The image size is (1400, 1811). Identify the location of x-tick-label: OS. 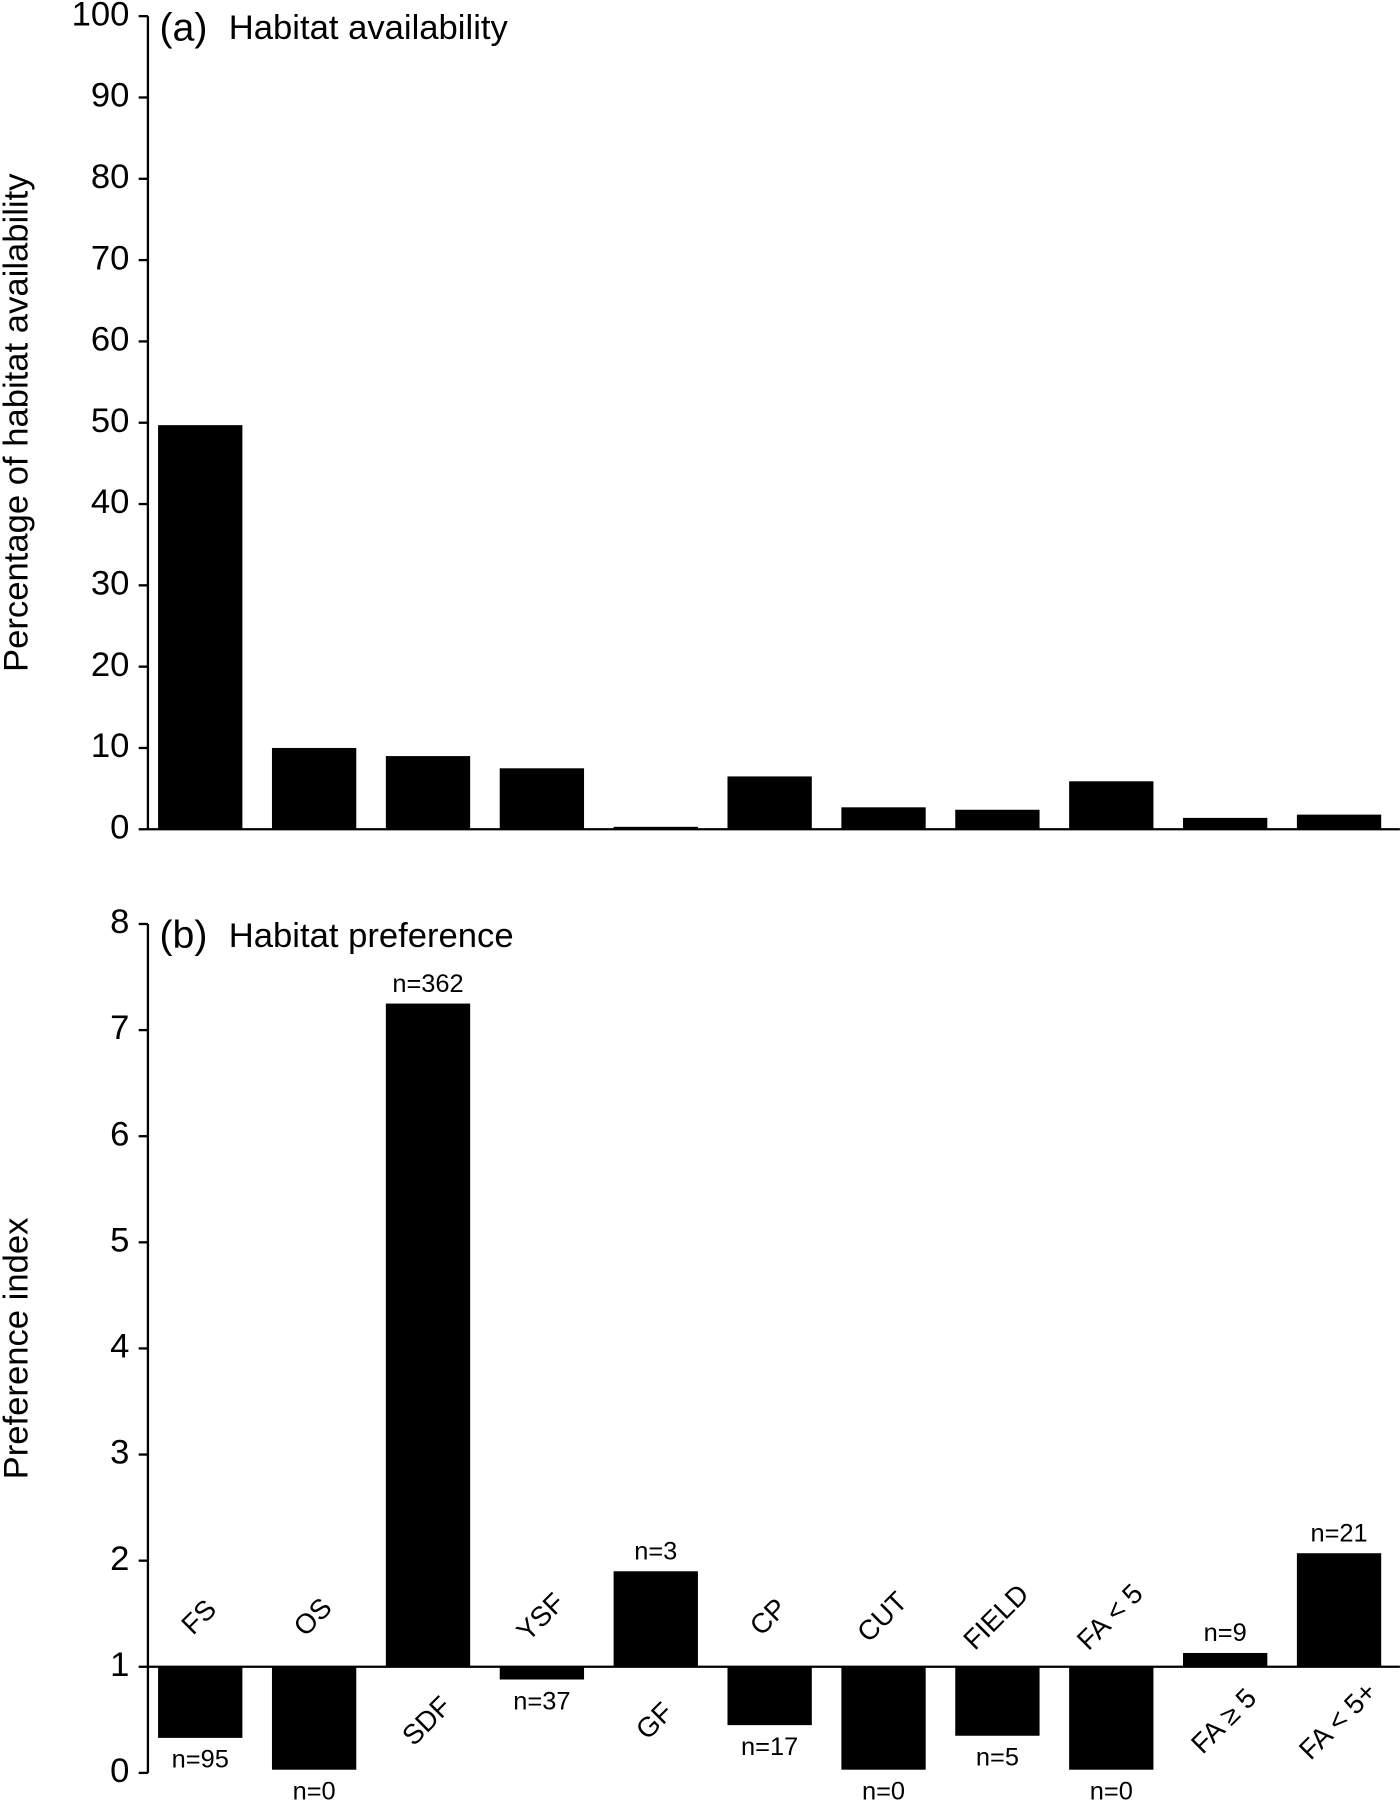
(312, 1617).